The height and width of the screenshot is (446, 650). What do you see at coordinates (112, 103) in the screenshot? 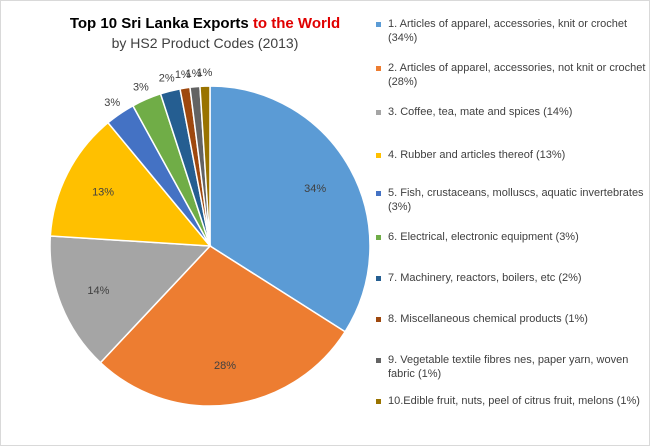
I see `data-label-5: 3%` at bounding box center [112, 103].